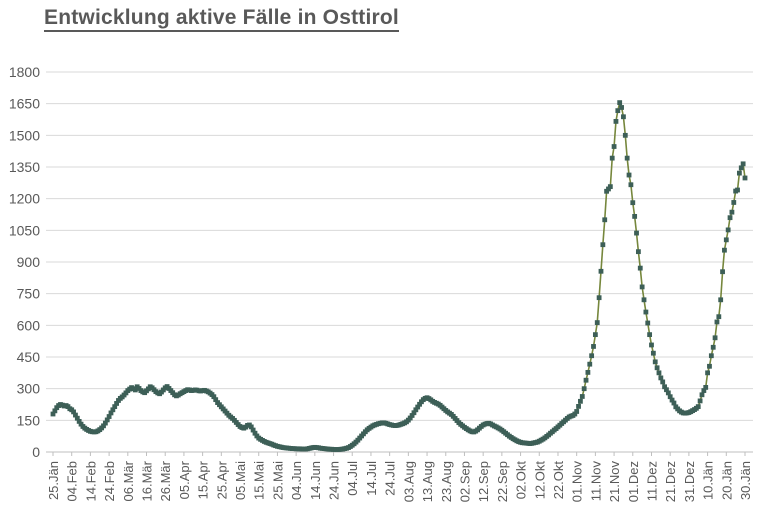 The image size is (768, 528). What do you see at coordinates (90, 481) in the screenshot?
I see `x-tick-label: 14.Feb` at bounding box center [90, 481].